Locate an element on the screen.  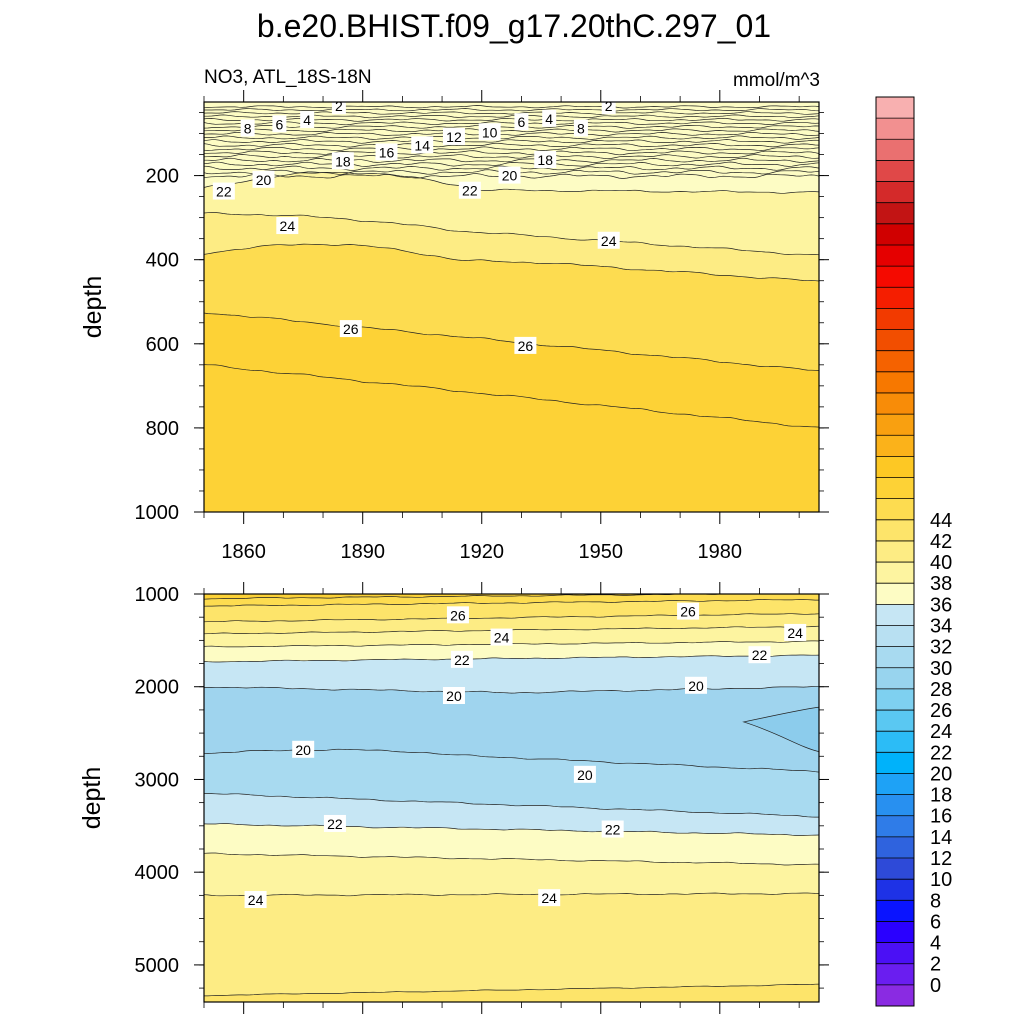
colorbar-tick-label: 36 is located at coordinates (941, 605).